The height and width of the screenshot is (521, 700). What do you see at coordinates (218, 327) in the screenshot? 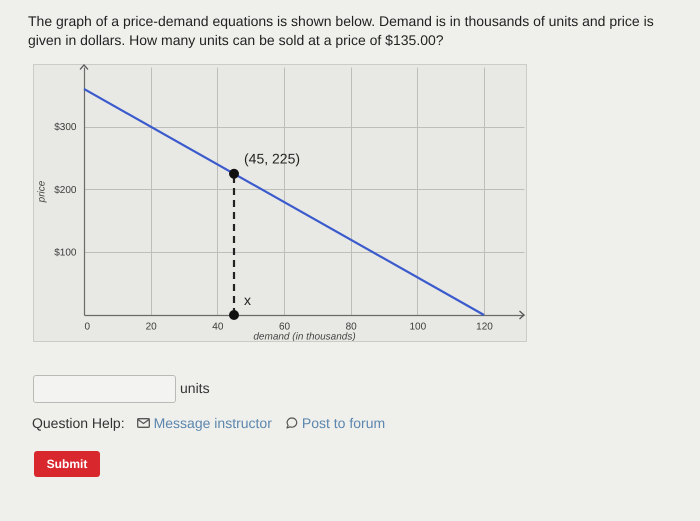
I see `x-tick-label: 40` at bounding box center [218, 327].